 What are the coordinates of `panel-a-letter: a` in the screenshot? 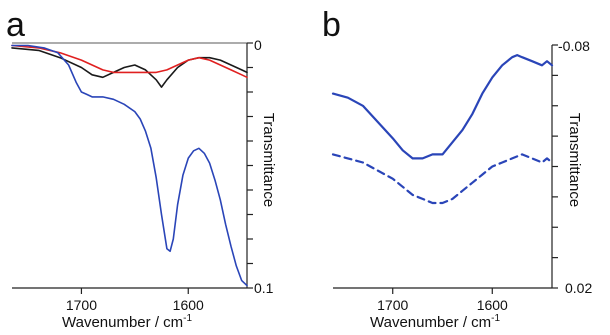 It's located at (15, 25).